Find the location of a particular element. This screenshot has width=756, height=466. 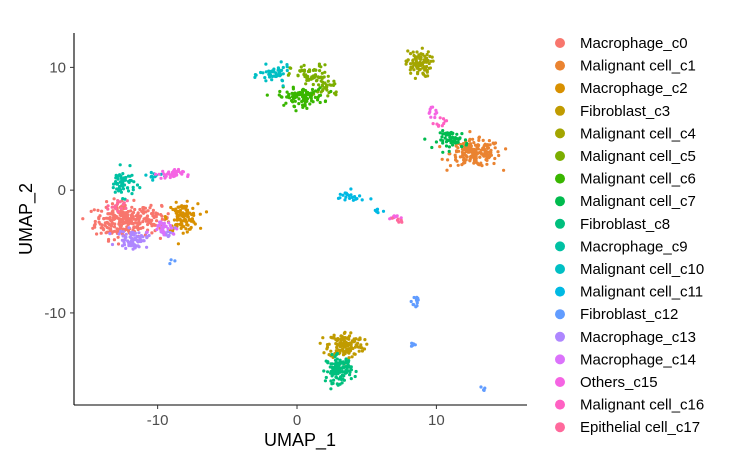

x-tick-label: 10 is located at coordinates (436, 420).